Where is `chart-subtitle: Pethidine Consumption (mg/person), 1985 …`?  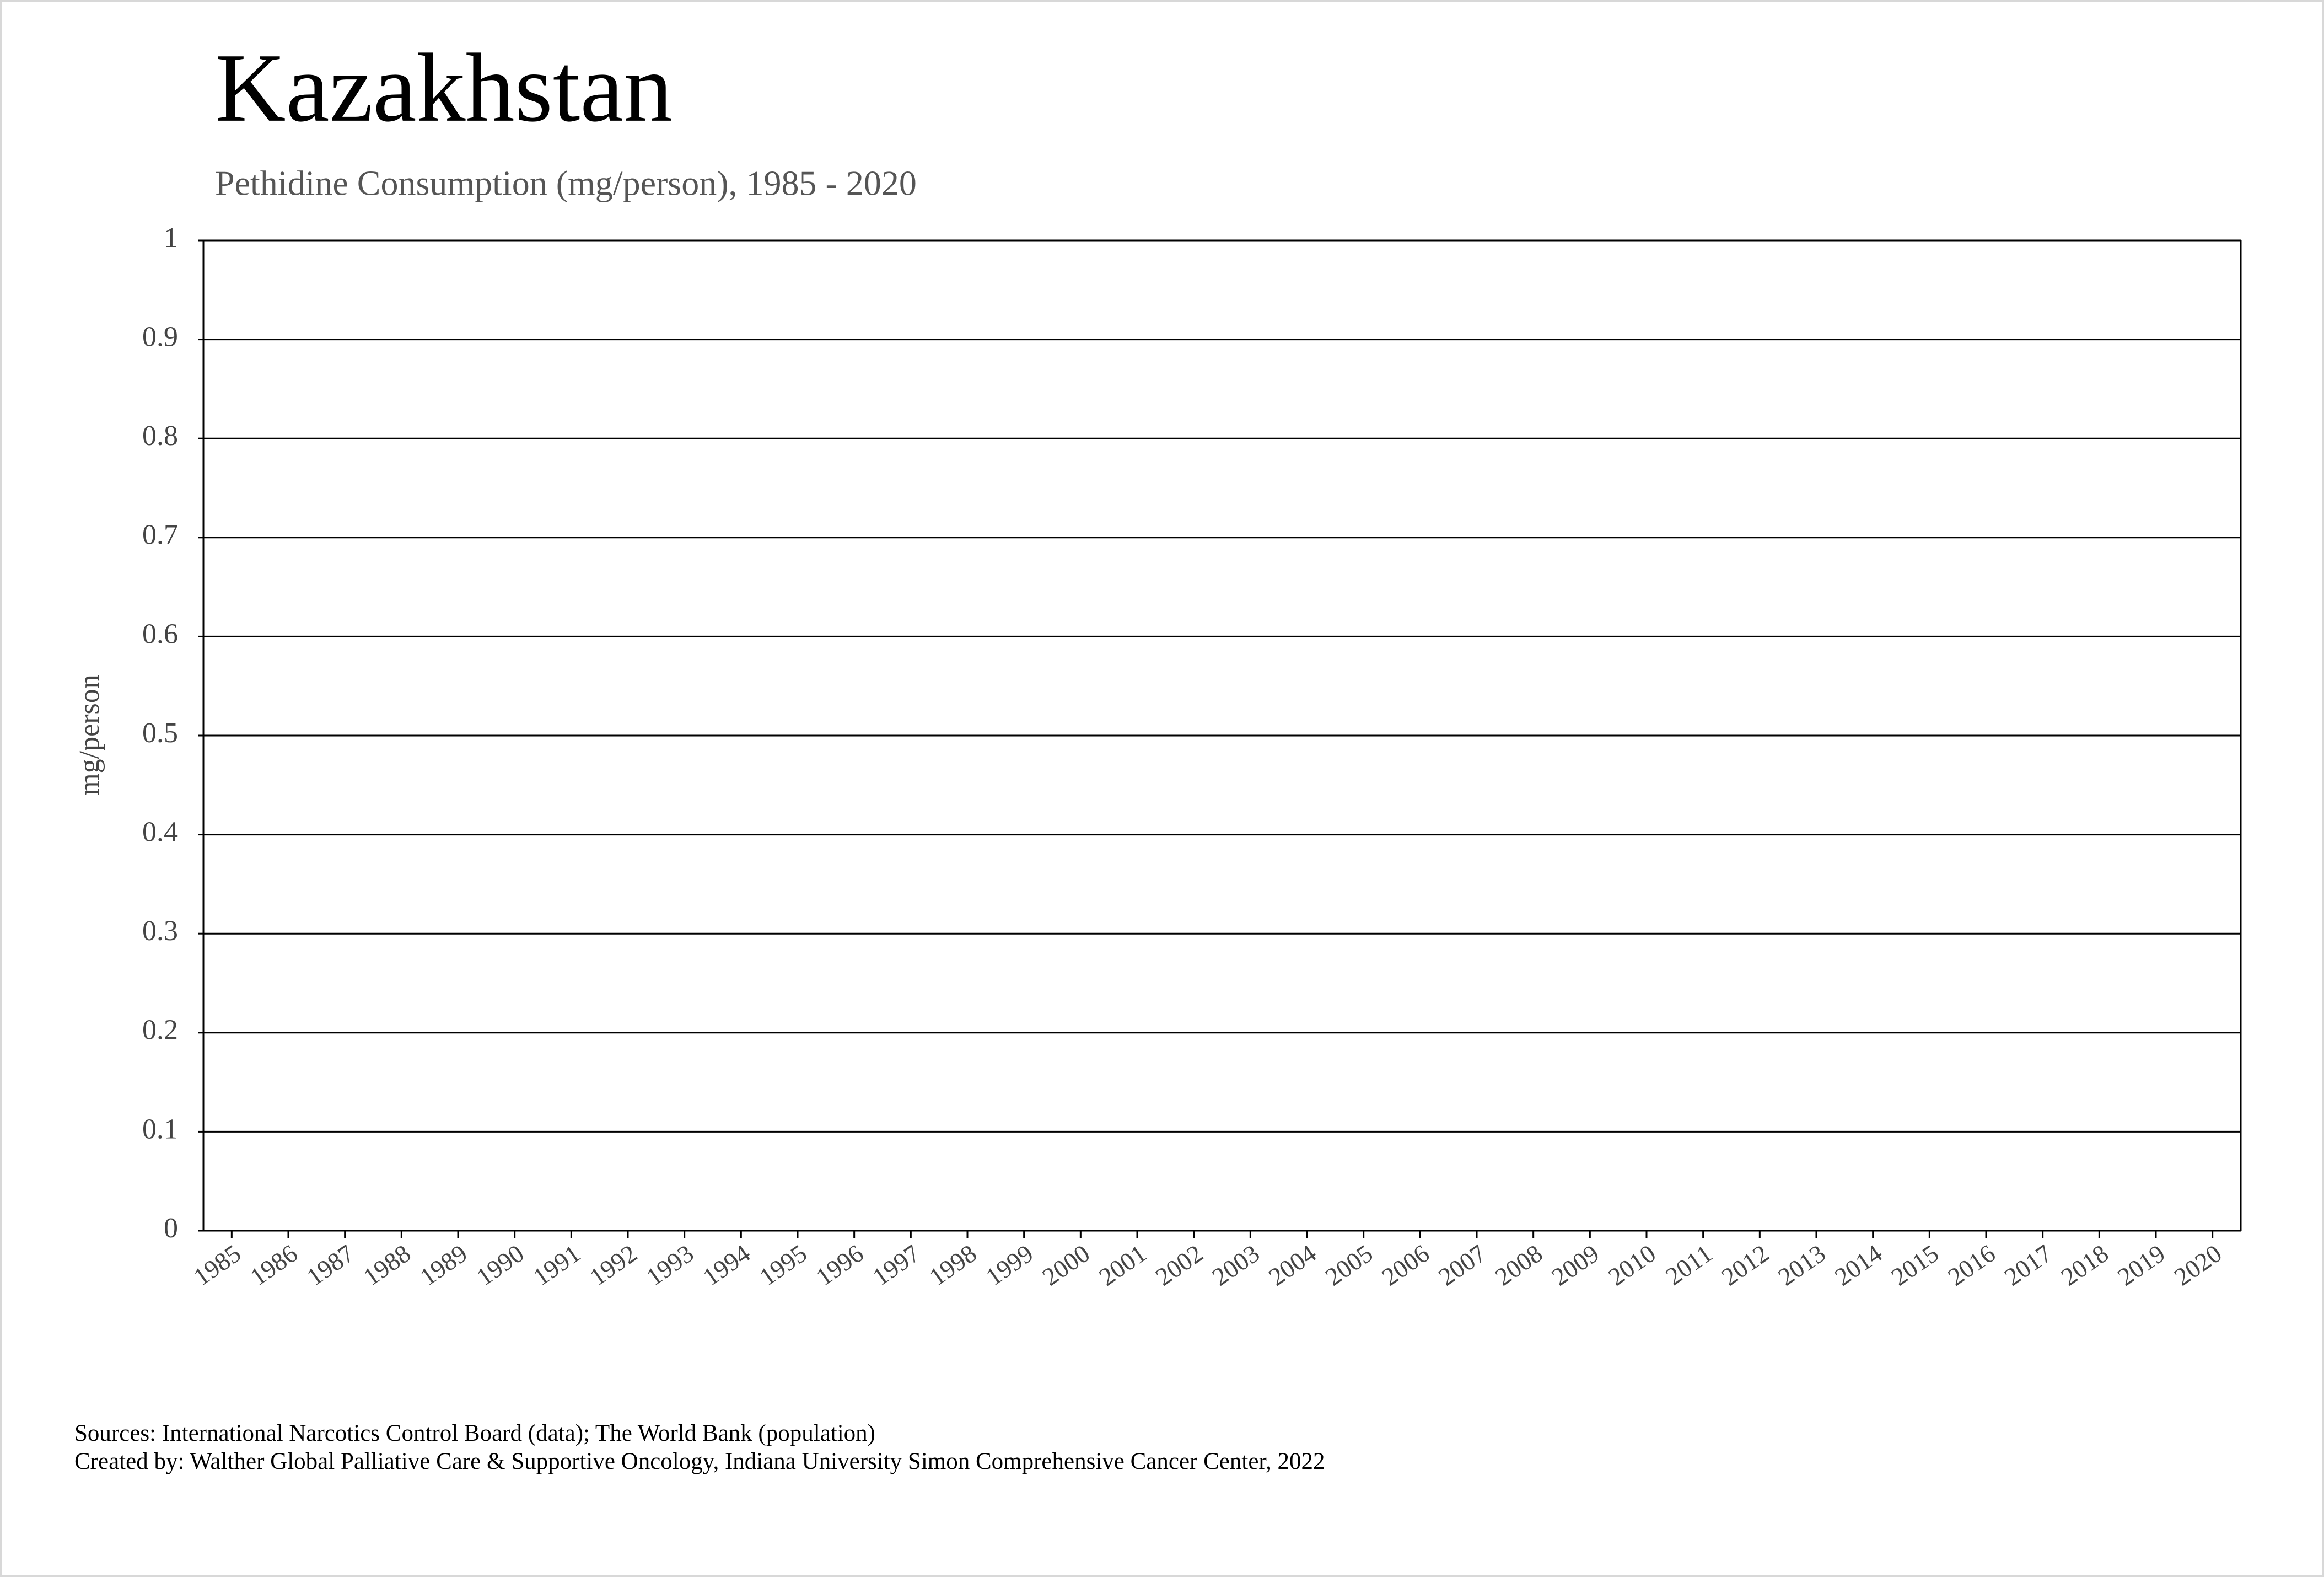
chart-subtitle: Pethidine Consumption (mg/person), 1985 … is located at coordinates (566, 183).